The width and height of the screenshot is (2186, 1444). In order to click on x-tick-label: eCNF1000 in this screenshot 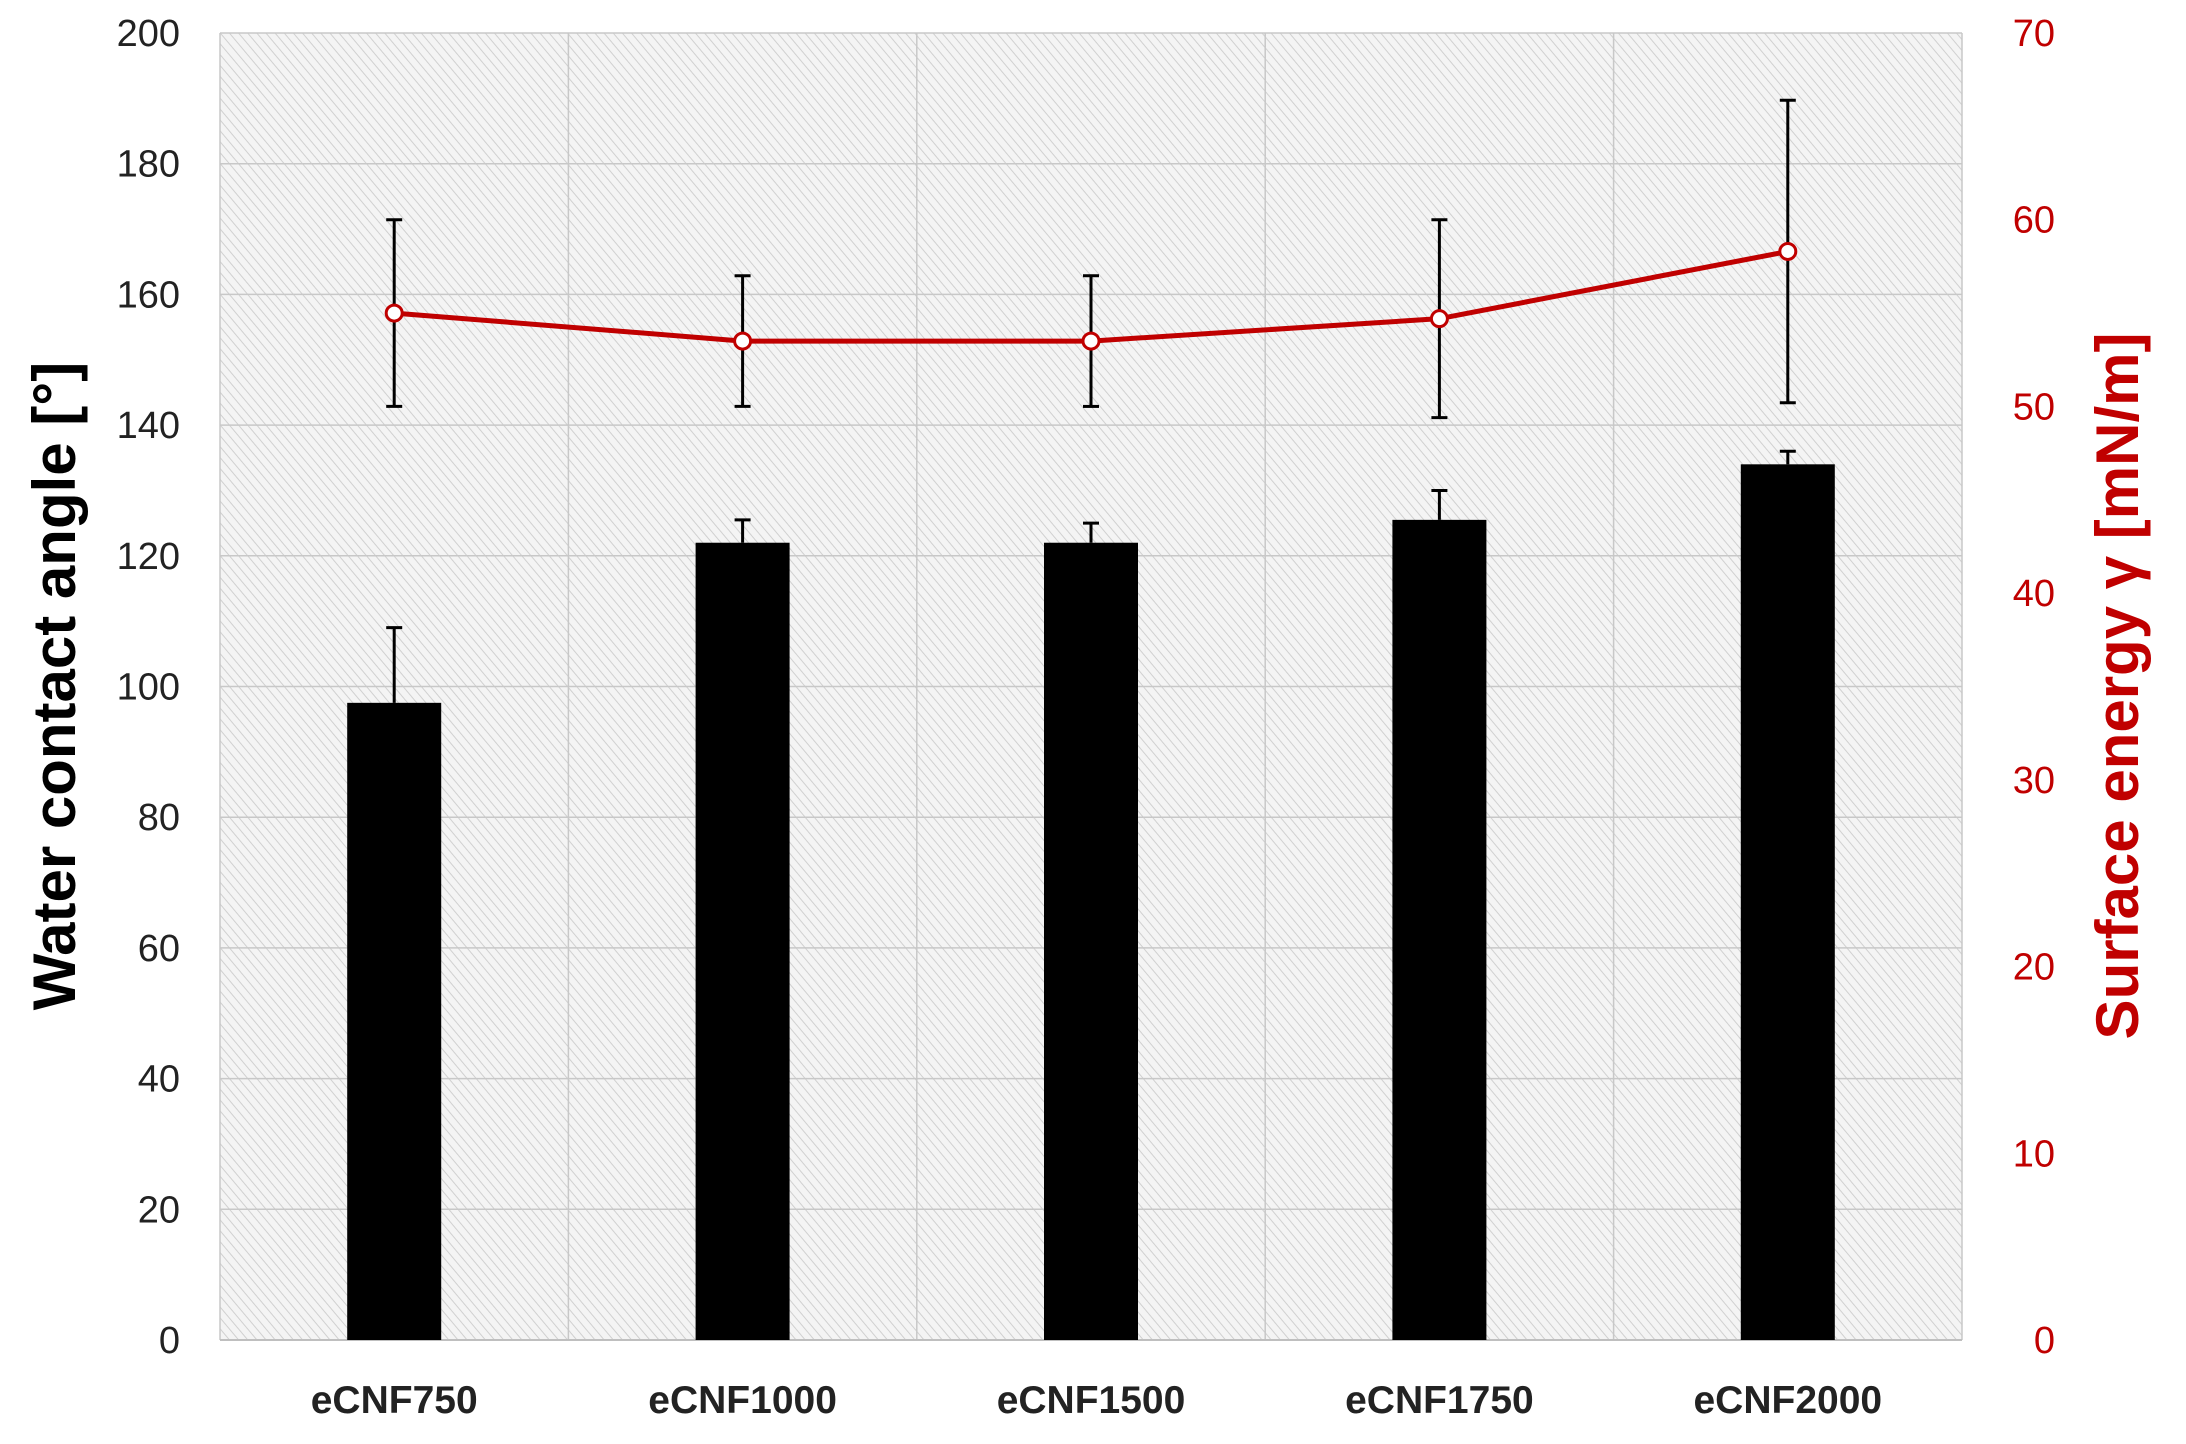, I will do `click(742, 1400)`.